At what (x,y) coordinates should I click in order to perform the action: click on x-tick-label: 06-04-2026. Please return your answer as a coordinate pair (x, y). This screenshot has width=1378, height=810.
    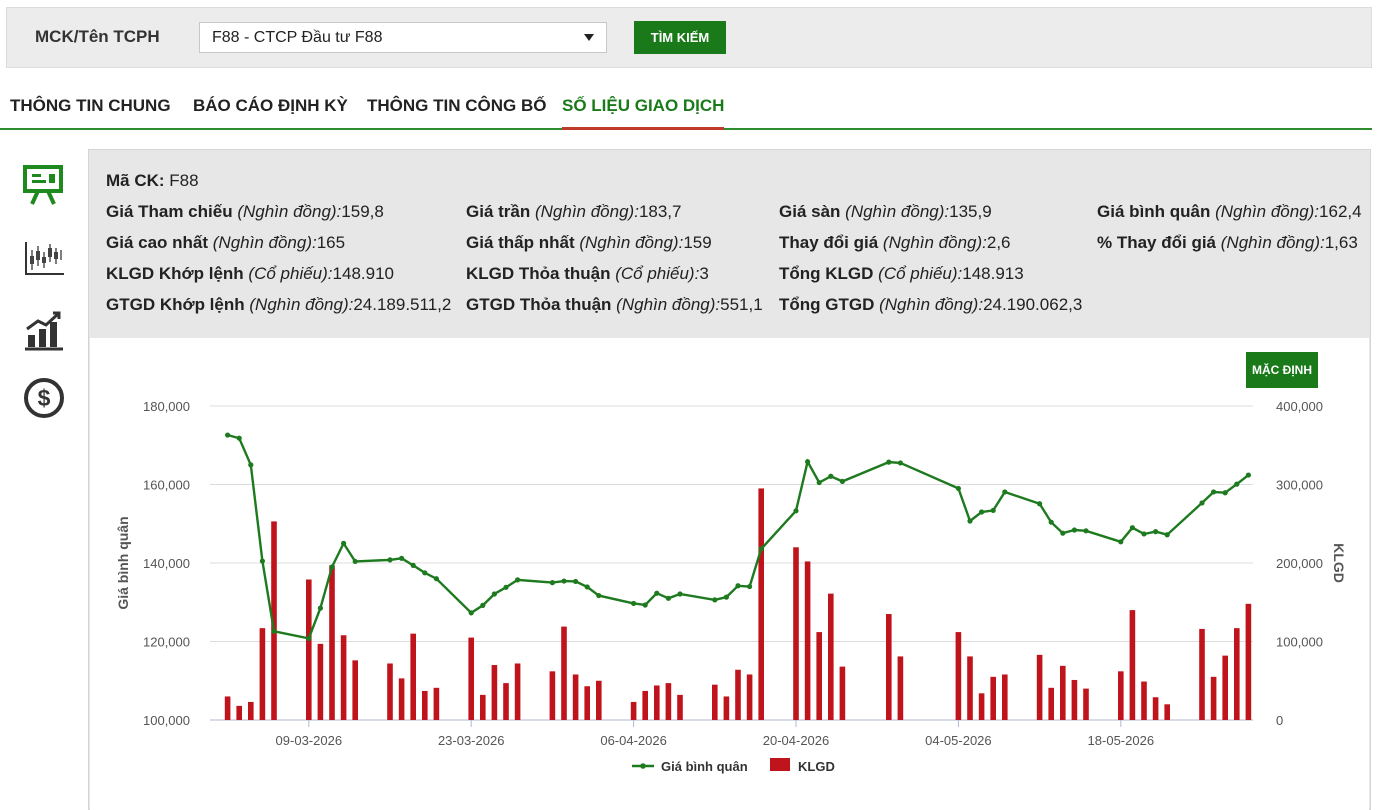
    Looking at the image, I should click on (633, 740).